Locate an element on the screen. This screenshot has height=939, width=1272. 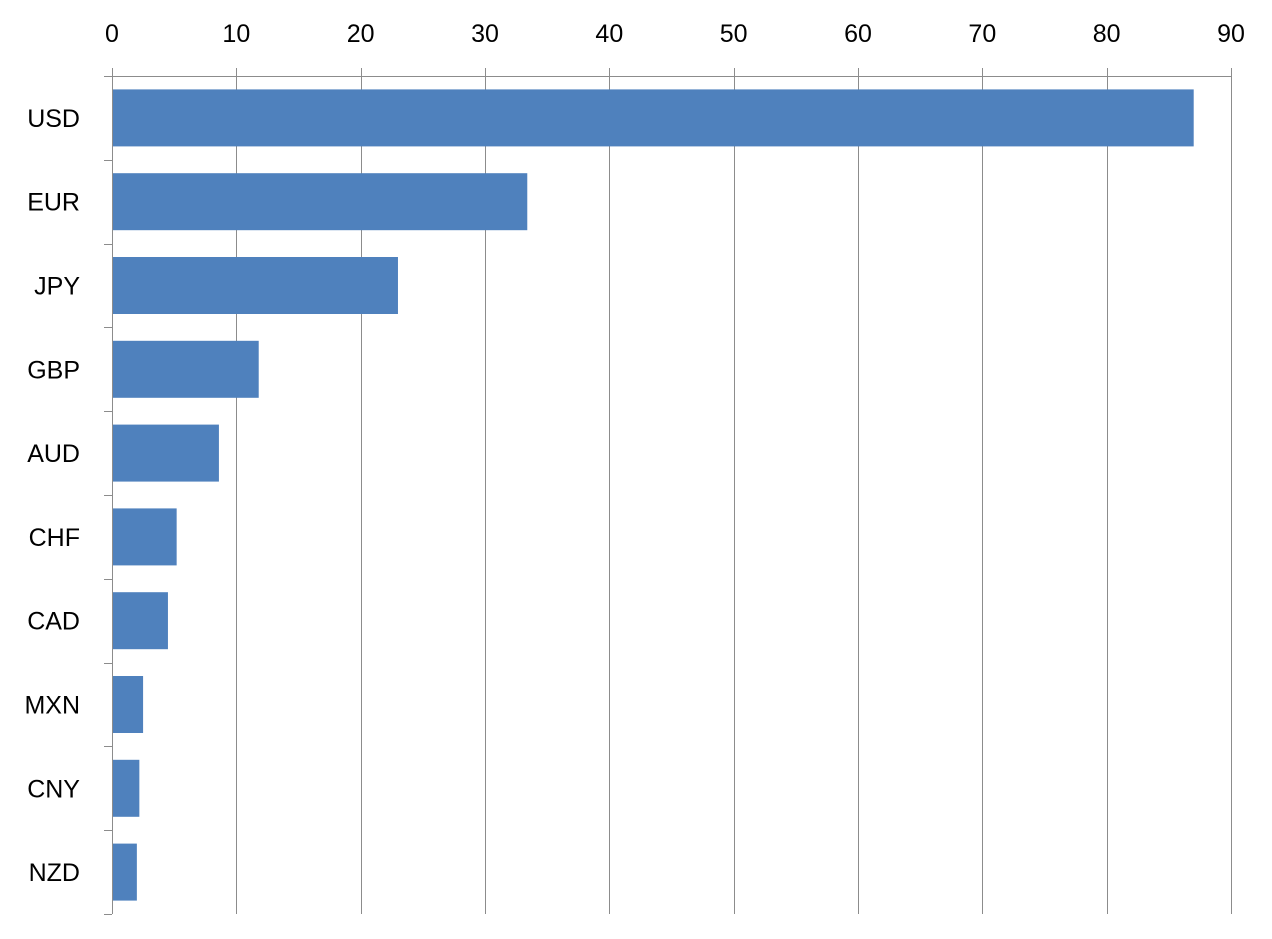
y-tick-label-cny: CNY is located at coordinates (53, 789).